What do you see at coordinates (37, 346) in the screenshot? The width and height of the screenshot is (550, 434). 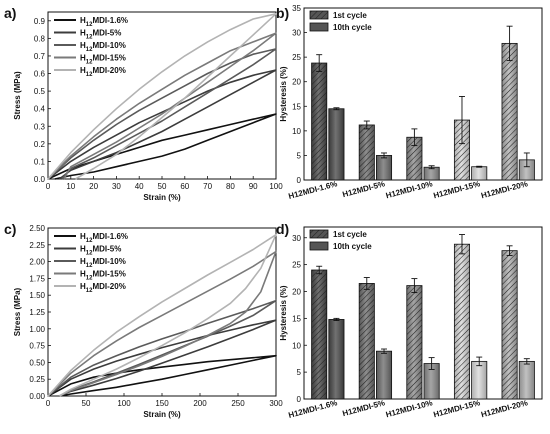 I see `y-tick-label: 0.75` at bounding box center [37, 346].